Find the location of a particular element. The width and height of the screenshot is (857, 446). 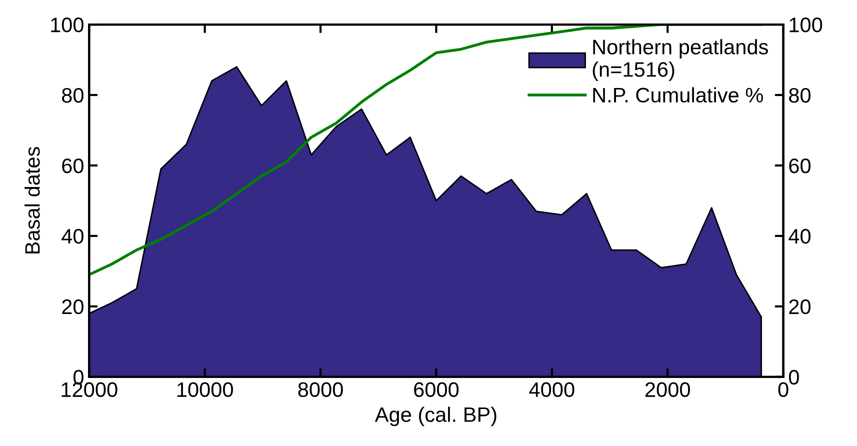

x-tick-label: 6000 is located at coordinates (436, 390).